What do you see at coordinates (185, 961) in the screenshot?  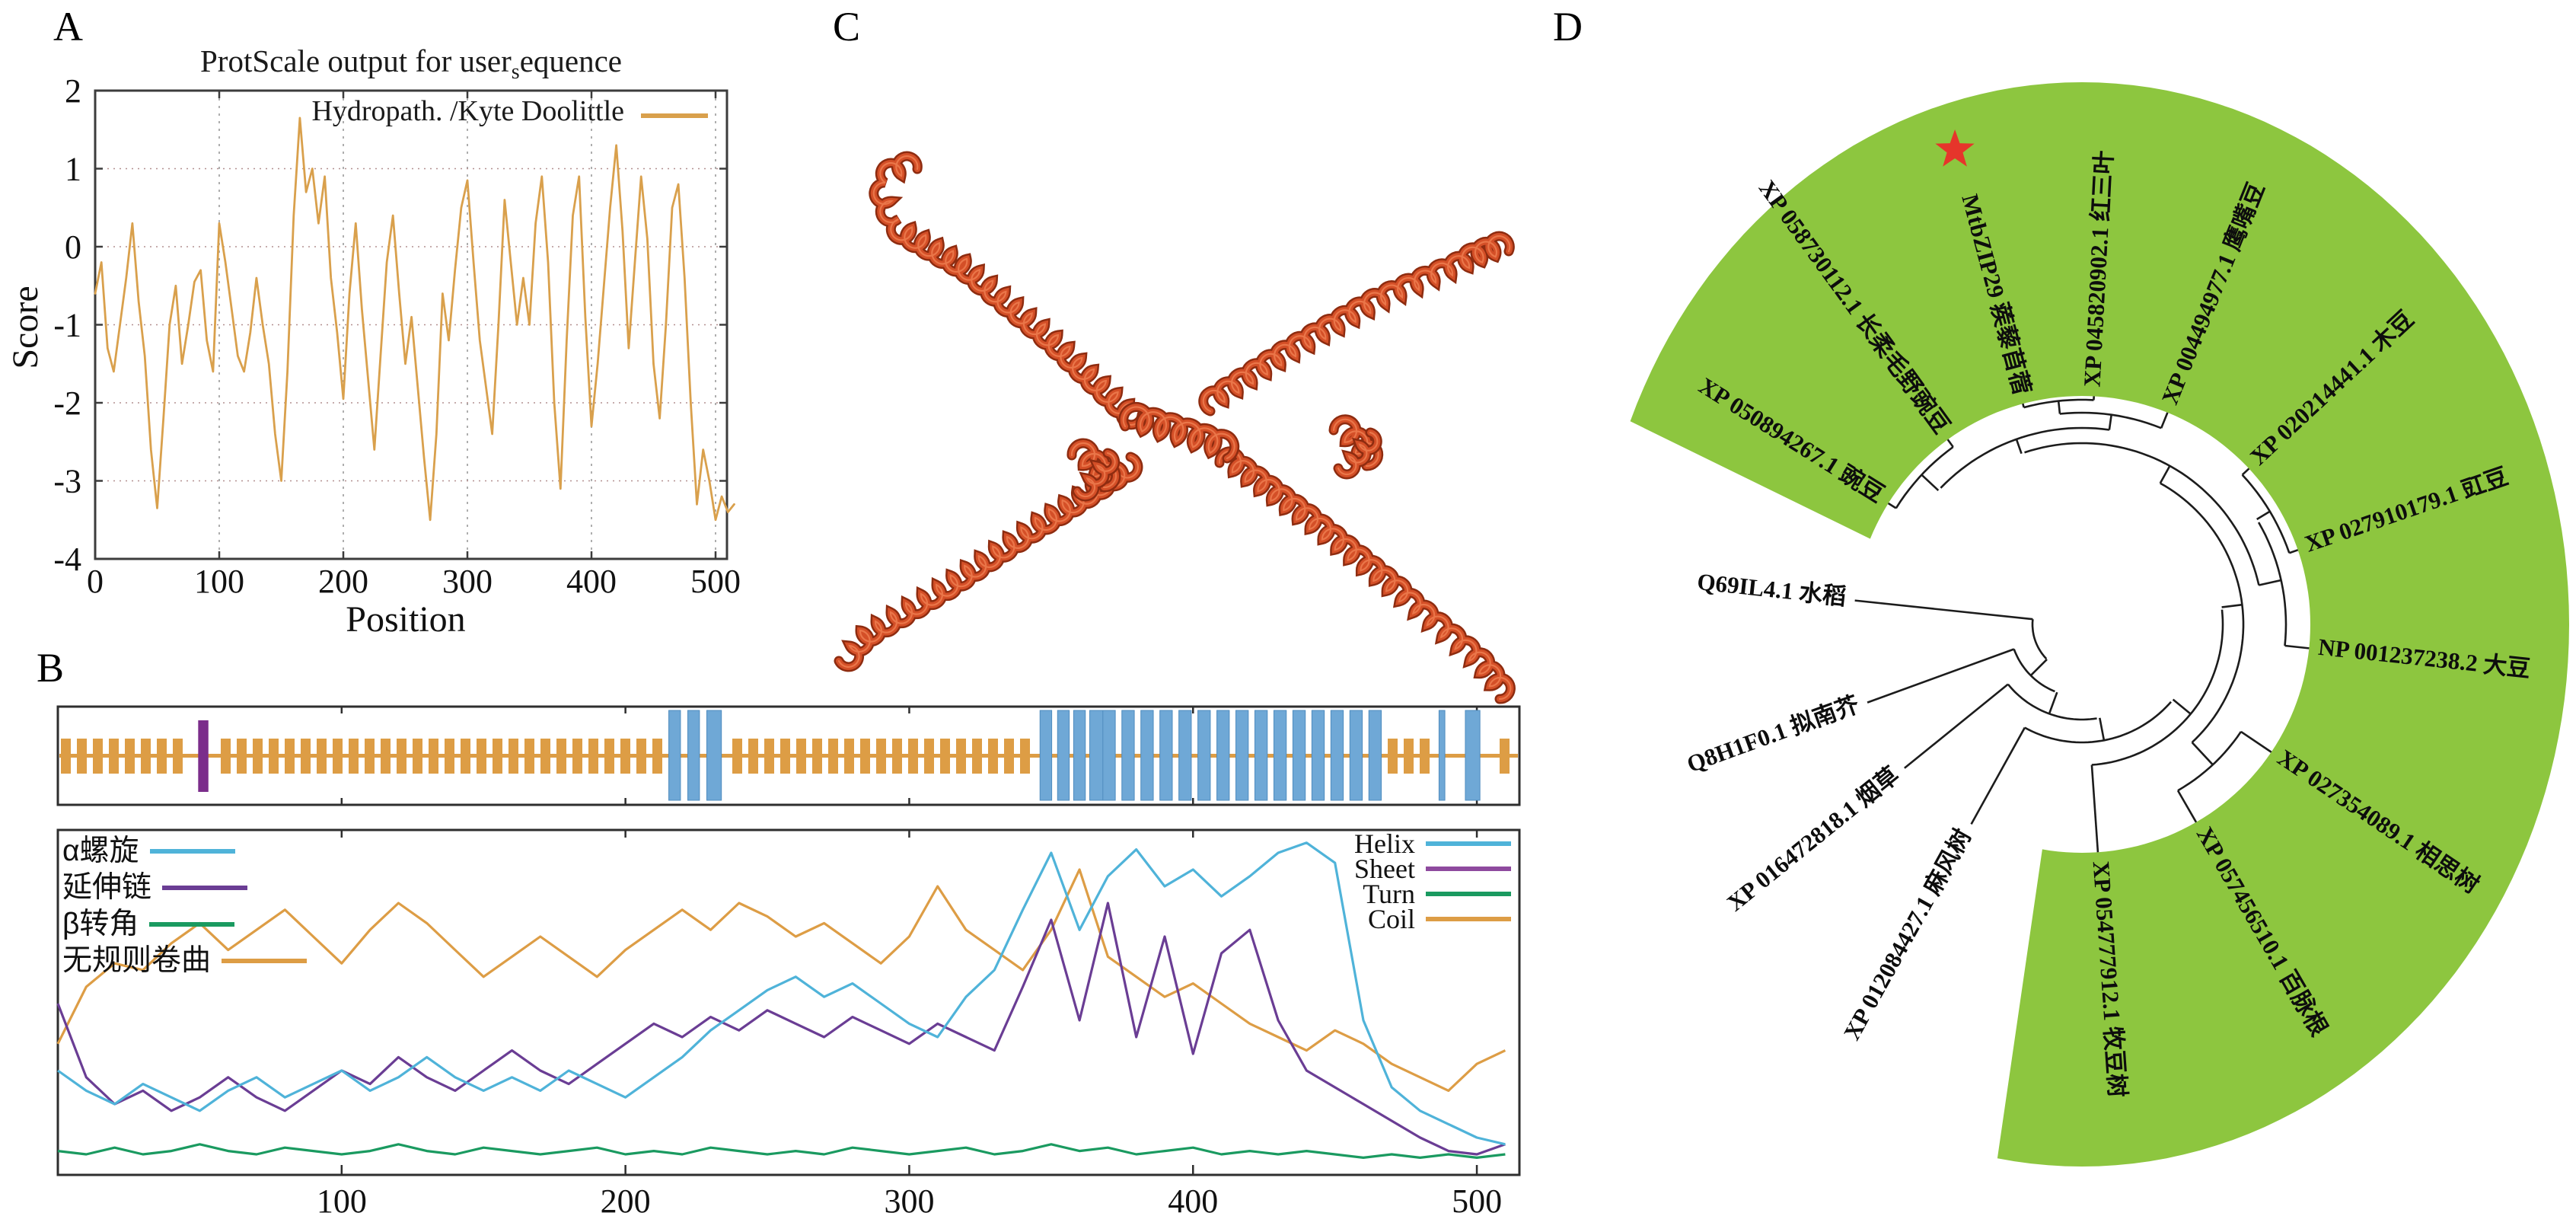 I see `legend-item-coil-cn: 无规则卷曲` at bounding box center [185, 961].